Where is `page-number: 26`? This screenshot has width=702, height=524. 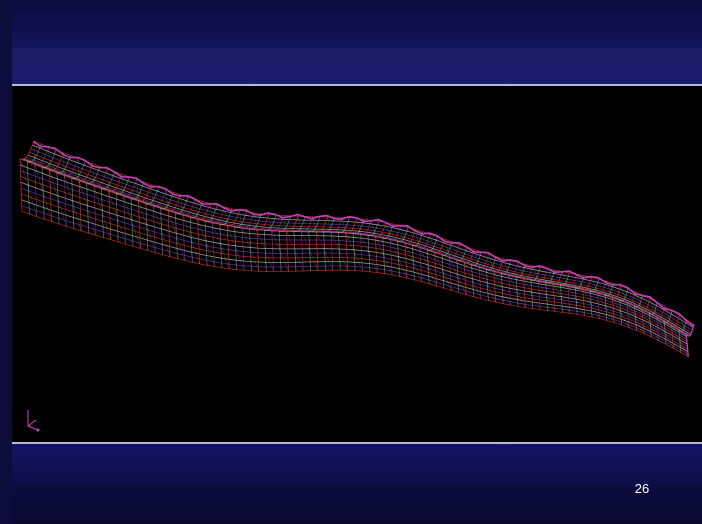 page-number: 26 is located at coordinates (642, 488).